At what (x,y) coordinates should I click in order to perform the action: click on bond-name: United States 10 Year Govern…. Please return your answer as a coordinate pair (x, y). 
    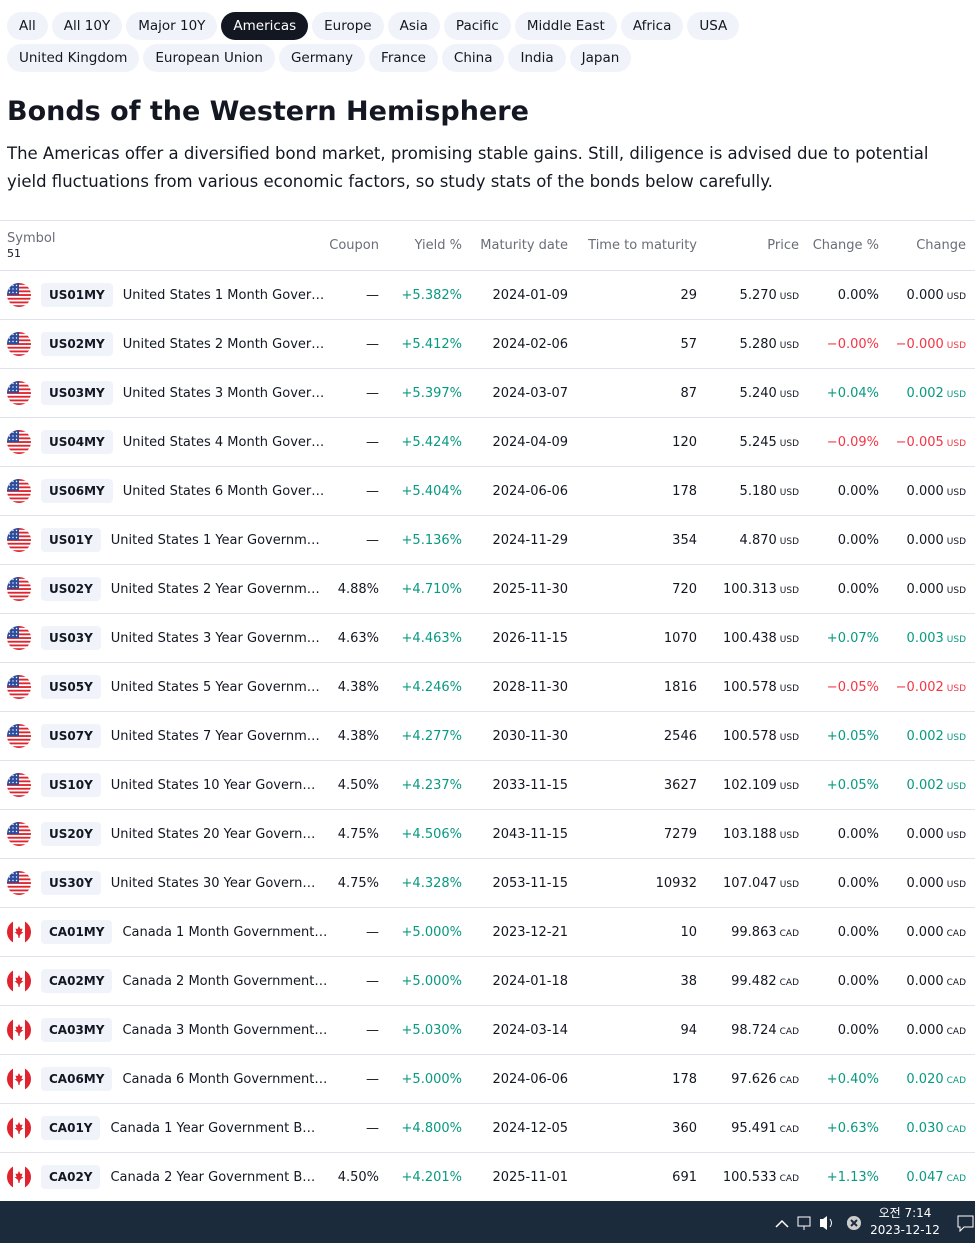
    Looking at the image, I should click on (213, 785).